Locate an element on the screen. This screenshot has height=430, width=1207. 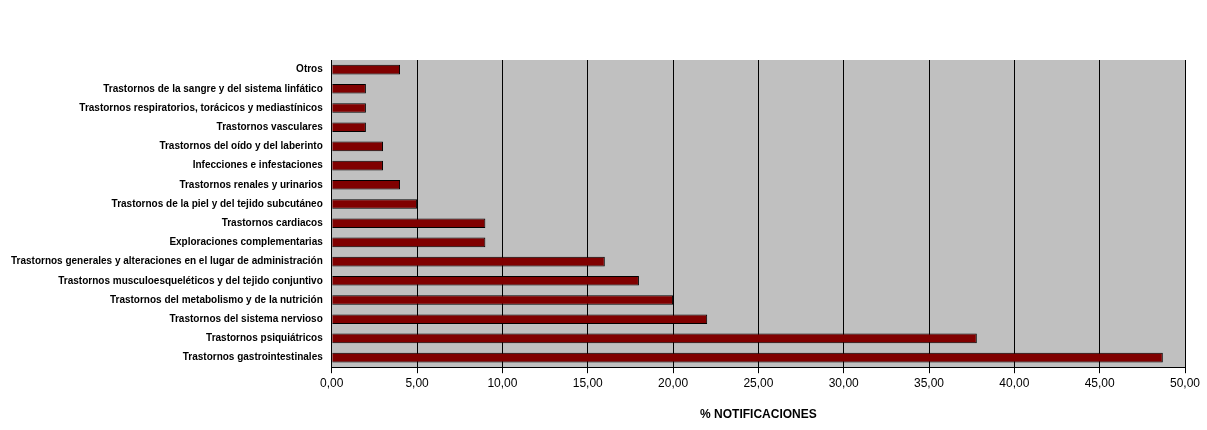
x-tick-label: 15,00 is located at coordinates (588, 382).